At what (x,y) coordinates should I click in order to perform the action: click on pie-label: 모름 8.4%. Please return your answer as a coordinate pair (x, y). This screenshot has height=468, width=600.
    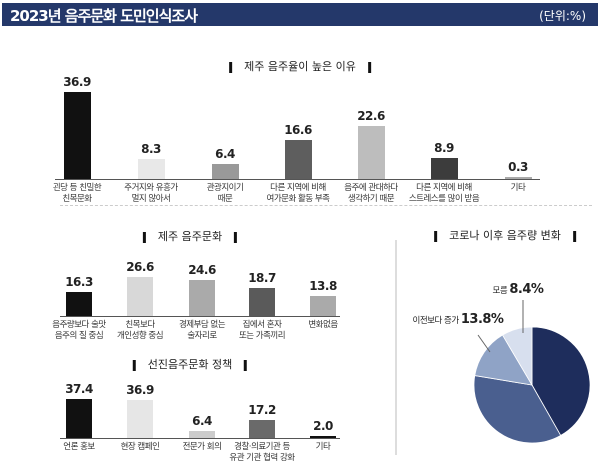
    Looking at the image, I should click on (518, 290).